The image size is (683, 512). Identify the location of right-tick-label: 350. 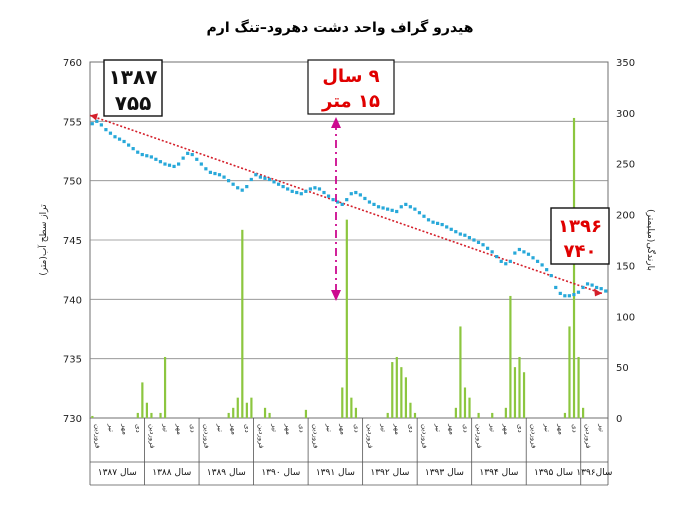
(625, 63).